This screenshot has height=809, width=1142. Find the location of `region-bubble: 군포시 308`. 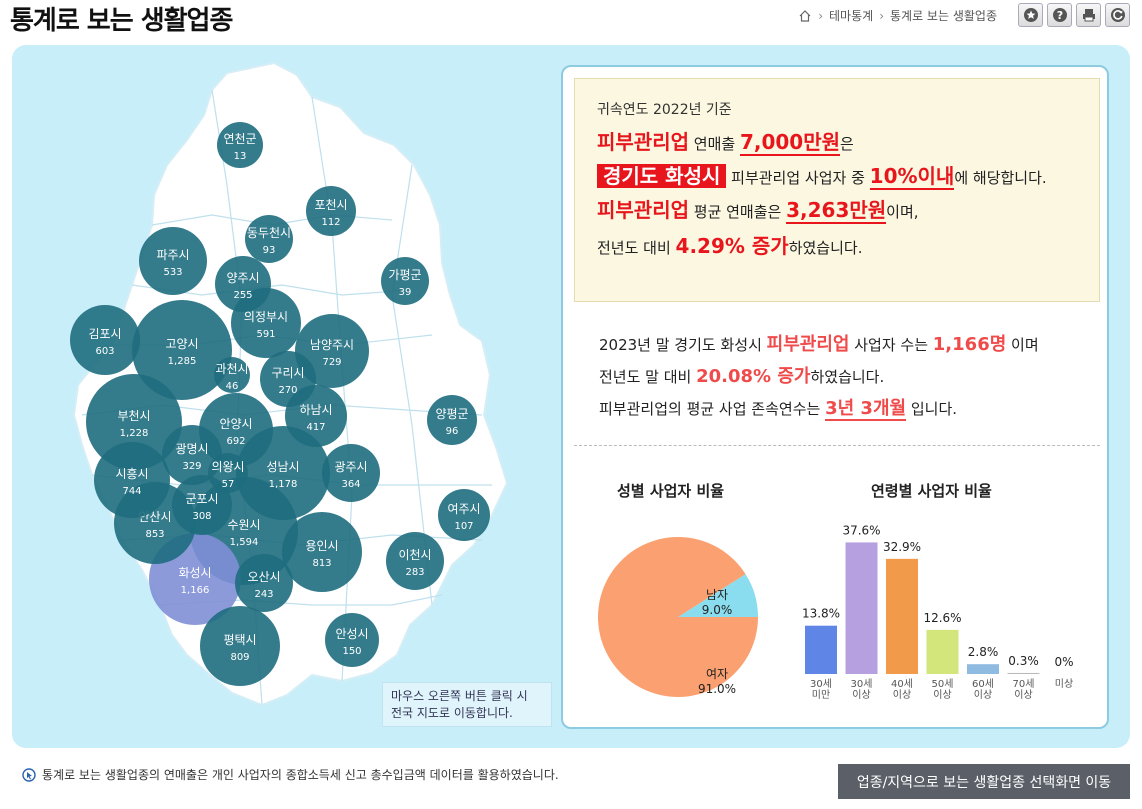

region-bubble: 군포시 308 is located at coordinates (202, 505).